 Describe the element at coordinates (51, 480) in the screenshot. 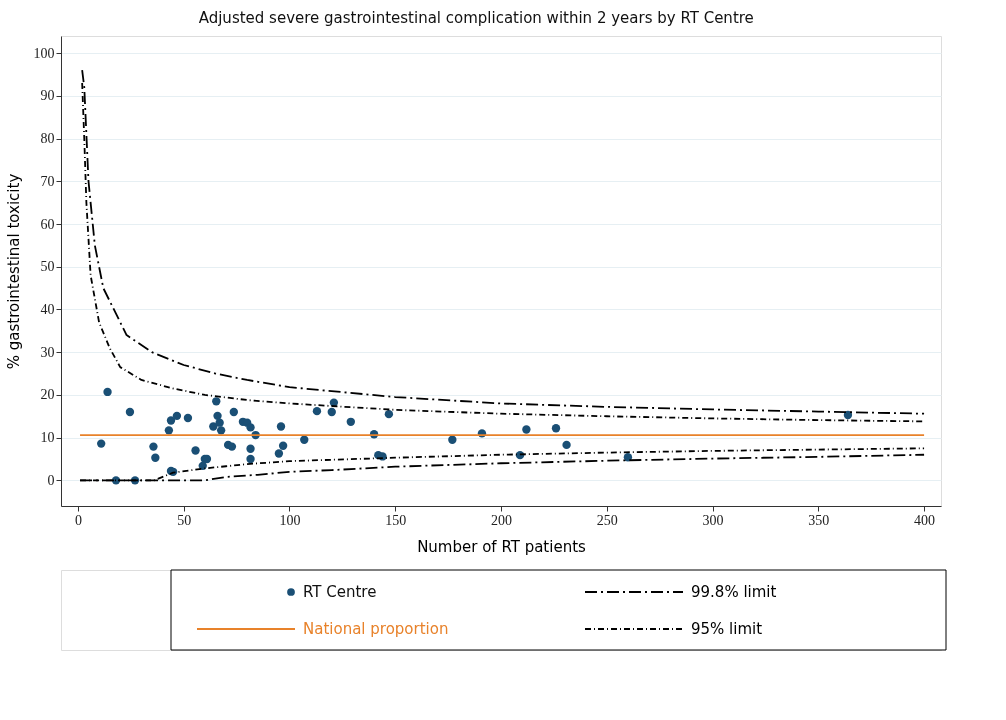

I see `y-tick-label: 0` at that location.